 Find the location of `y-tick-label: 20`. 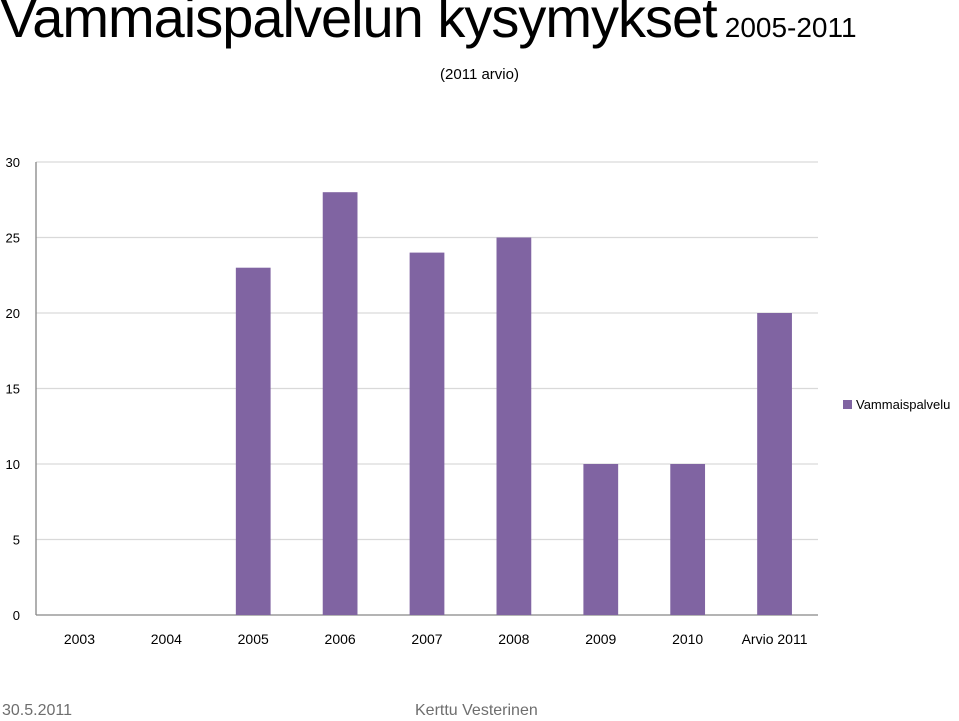

y-tick-label: 20 is located at coordinates (13, 313).